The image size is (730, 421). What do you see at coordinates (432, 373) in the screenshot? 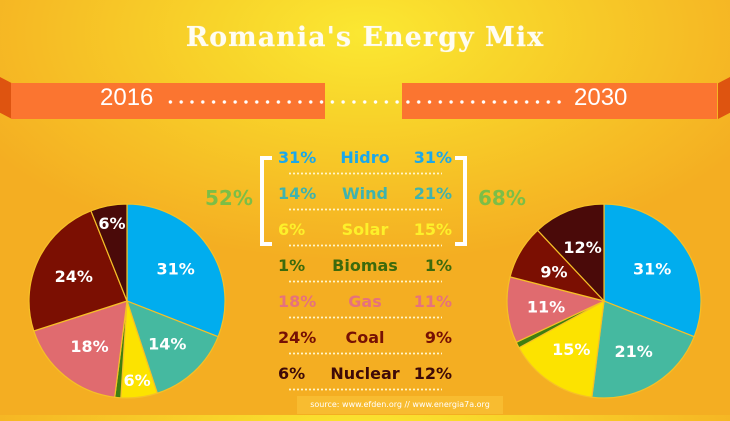
I see `value-2030: 12%` at bounding box center [432, 373].